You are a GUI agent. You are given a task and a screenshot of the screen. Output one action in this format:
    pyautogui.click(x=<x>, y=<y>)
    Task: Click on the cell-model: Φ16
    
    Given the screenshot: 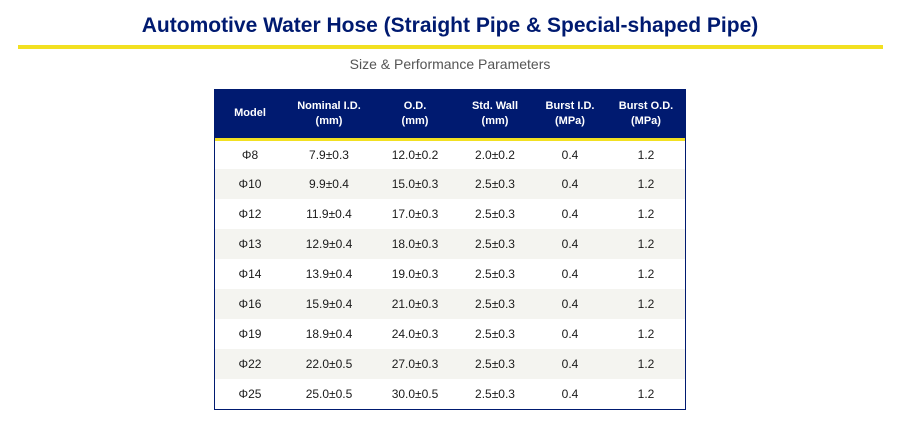 What is the action you would take?
    pyautogui.click(x=250, y=304)
    